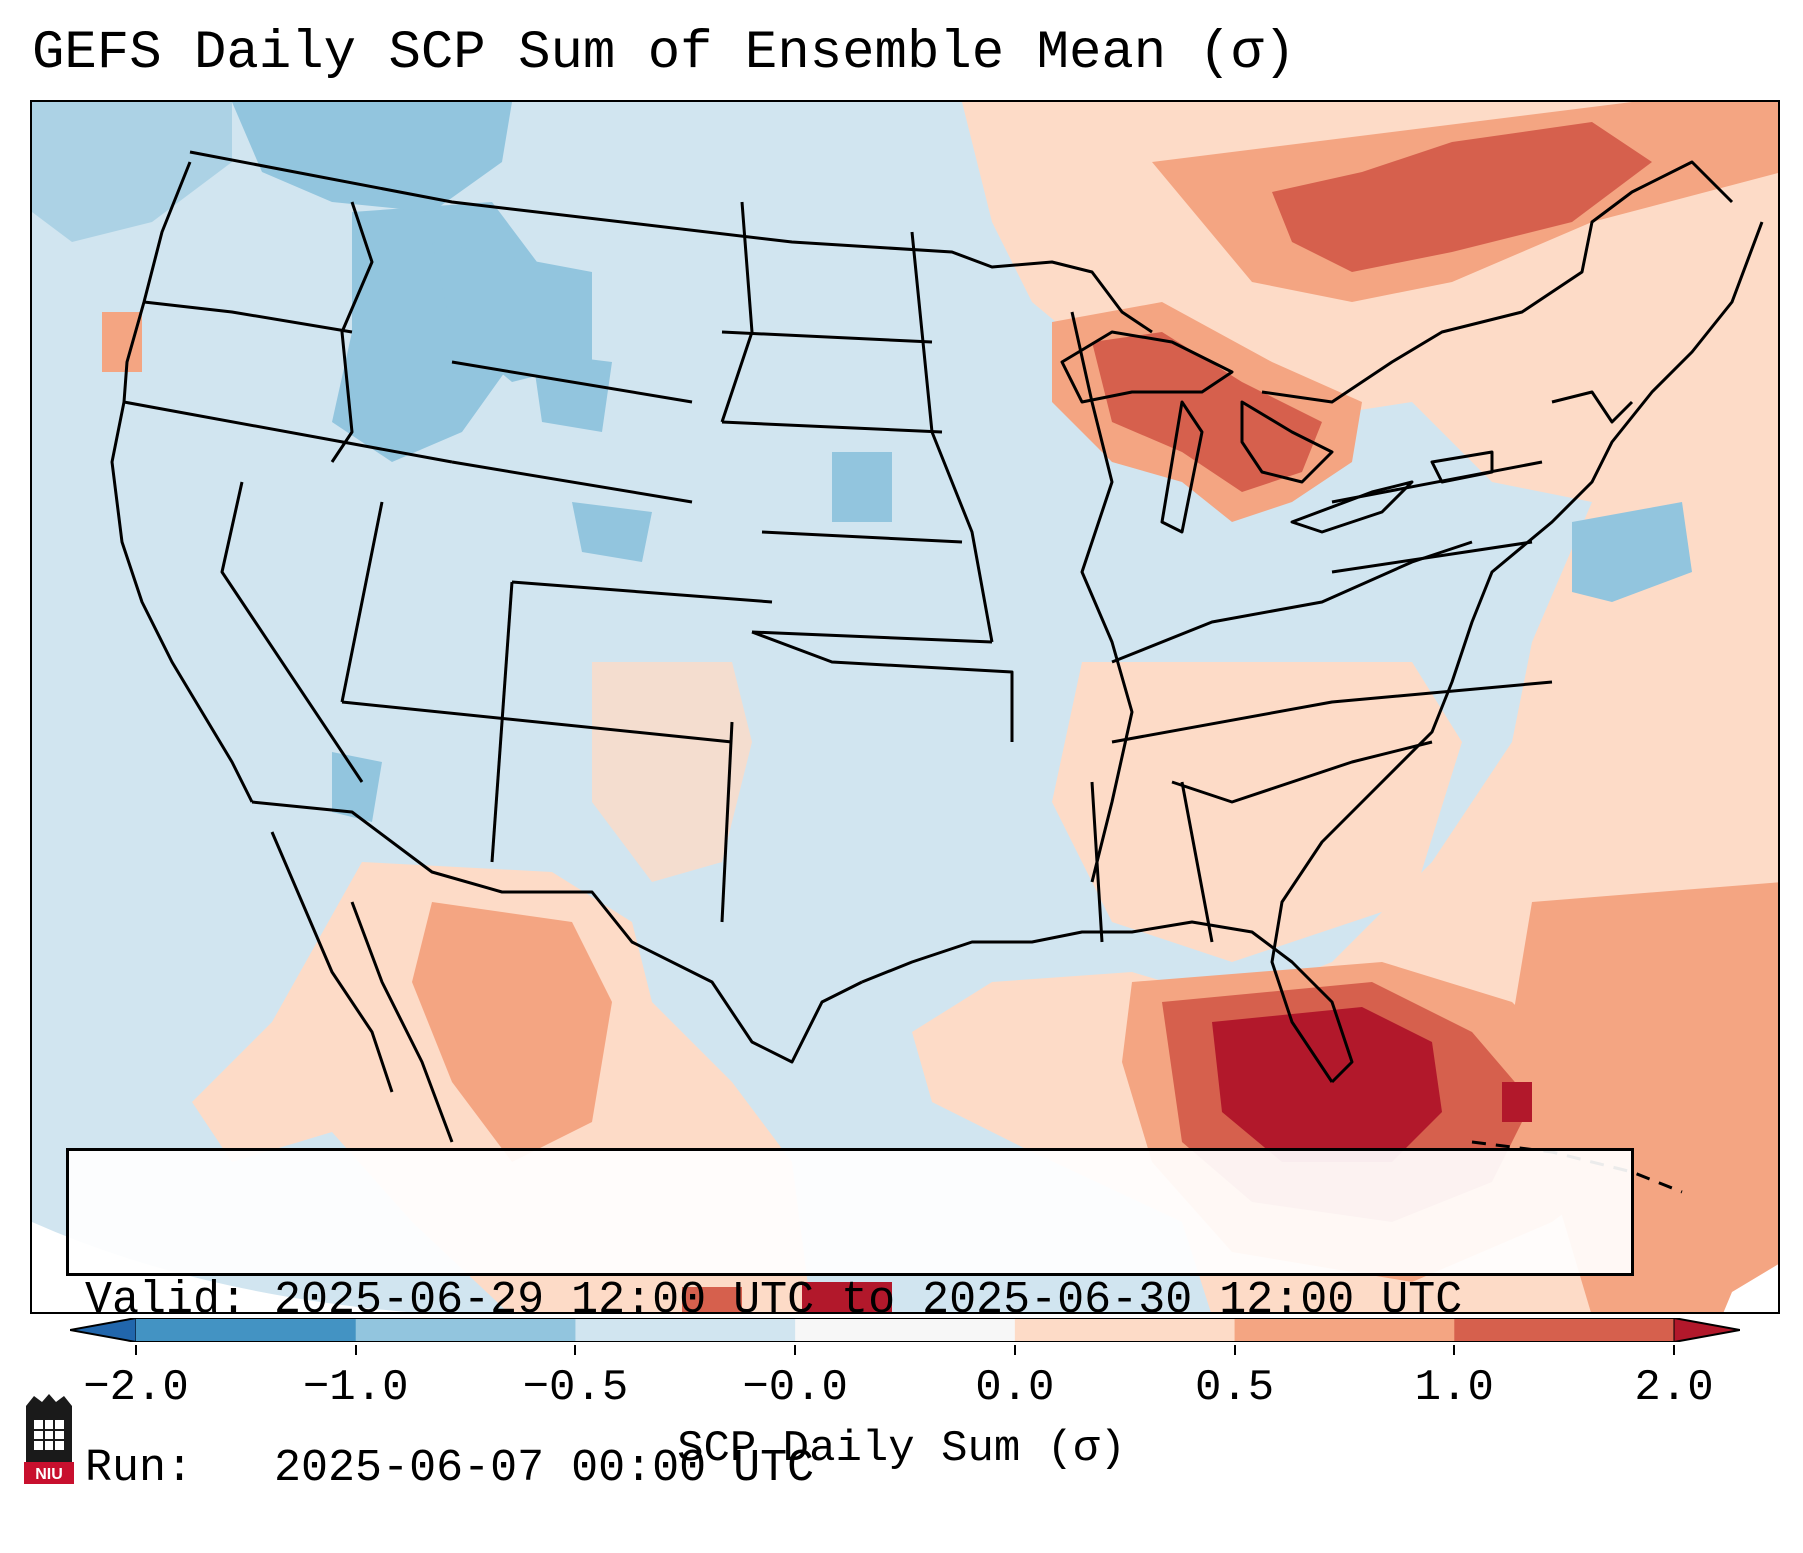 This screenshot has width=1803, height=1553. I want to click on colorbar-over-arrow, so click(1706, 1330).